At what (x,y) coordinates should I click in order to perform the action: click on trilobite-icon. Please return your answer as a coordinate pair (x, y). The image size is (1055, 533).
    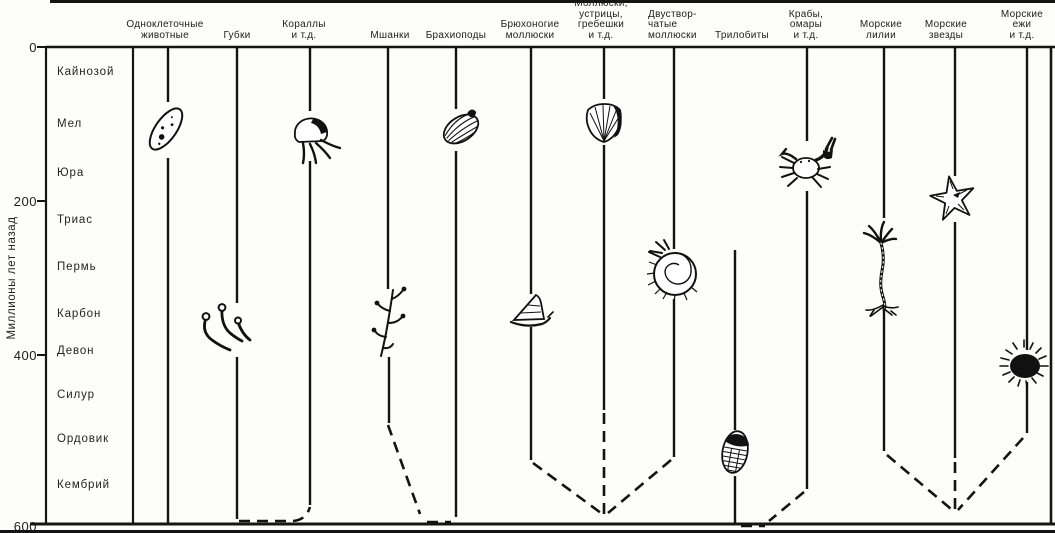
    Looking at the image, I should click on (735, 452).